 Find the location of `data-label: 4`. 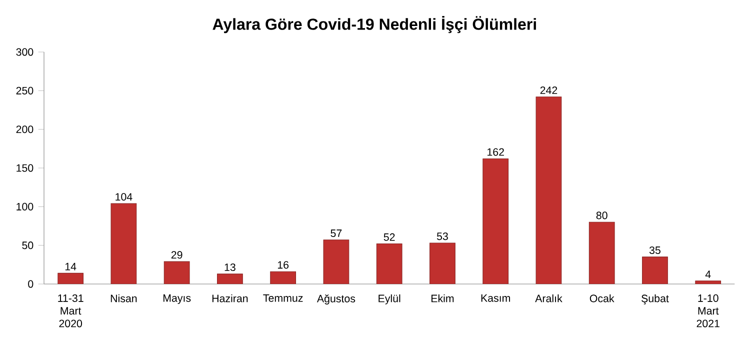

data-label: 4 is located at coordinates (708, 274).